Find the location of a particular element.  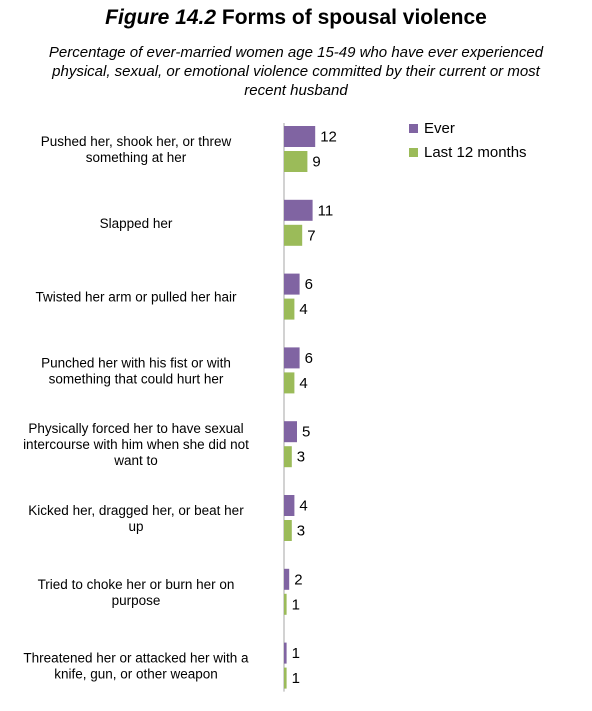

category-label: purpose is located at coordinates (136, 600).